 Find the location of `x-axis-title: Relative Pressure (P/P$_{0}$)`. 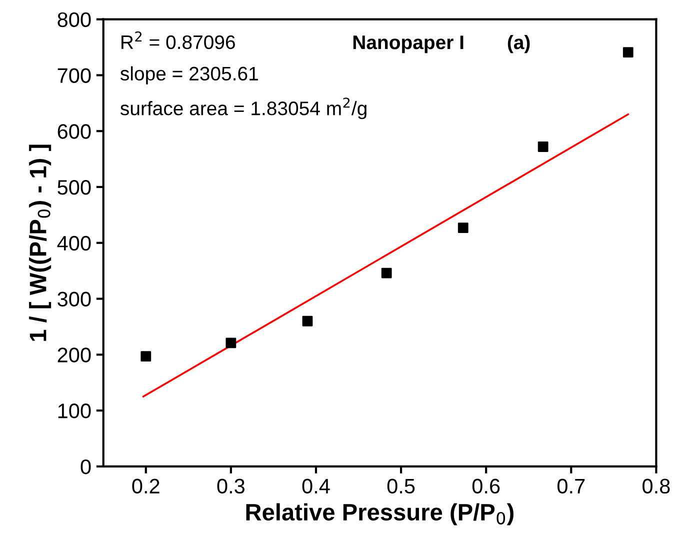

x-axis-title: Relative Pressure (P/P$_{0}$) is located at coordinates (380, 514).